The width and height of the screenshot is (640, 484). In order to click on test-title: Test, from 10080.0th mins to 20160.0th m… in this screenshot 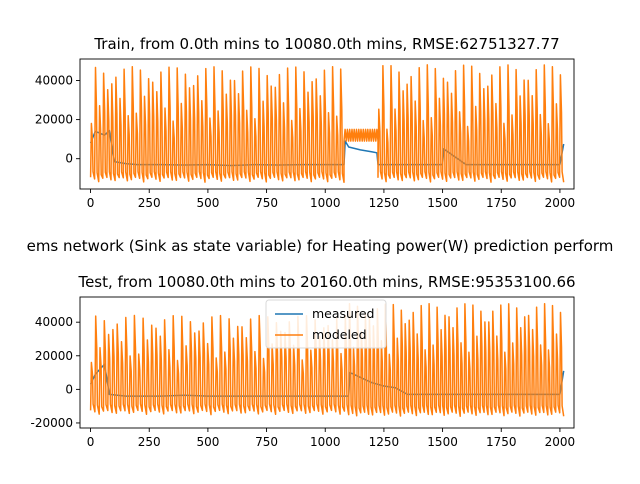, I will do `click(326, 282)`.